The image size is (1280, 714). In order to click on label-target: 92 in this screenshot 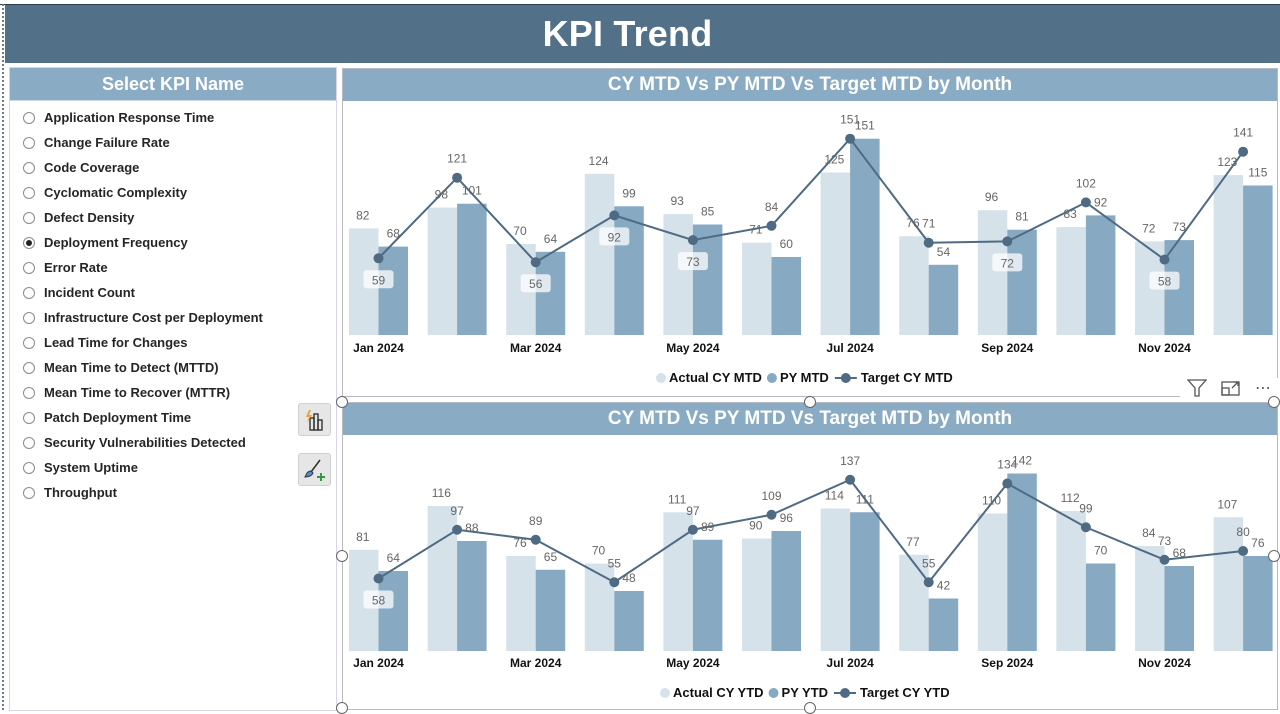, I will do `click(615, 237)`.